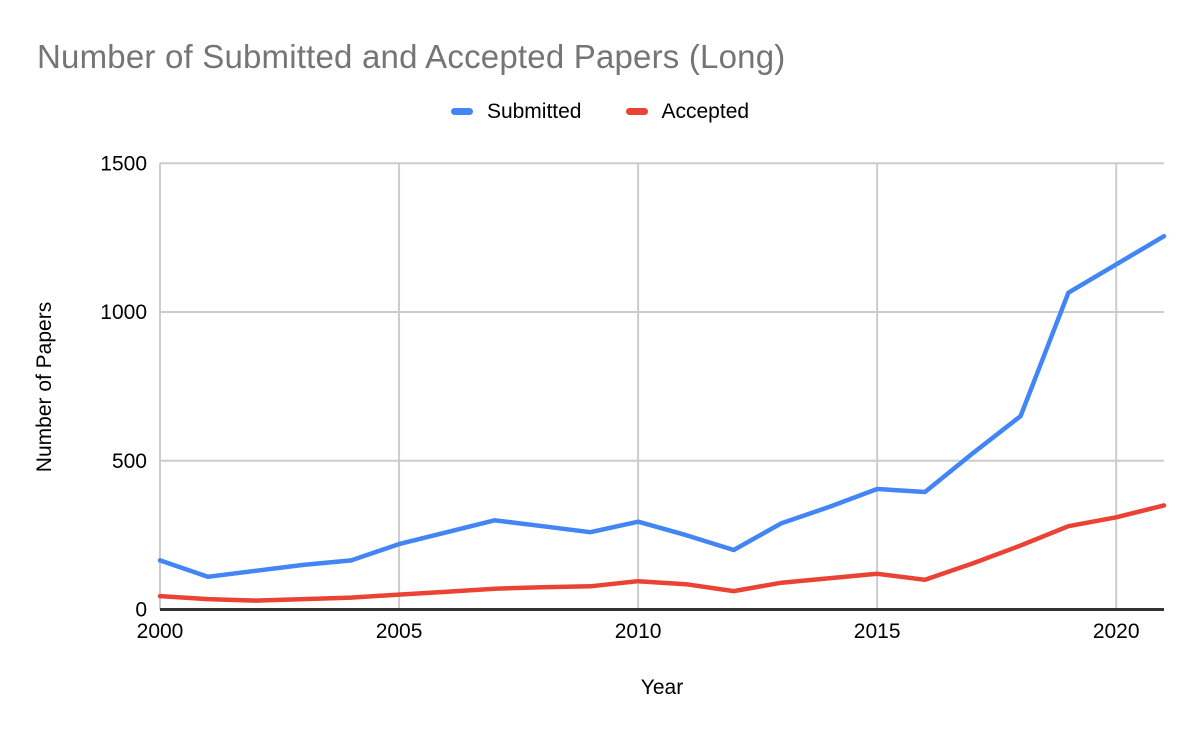  What do you see at coordinates (1116, 631) in the screenshot?
I see `x-tick-label-2020: 2020` at bounding box center [1116, 631].